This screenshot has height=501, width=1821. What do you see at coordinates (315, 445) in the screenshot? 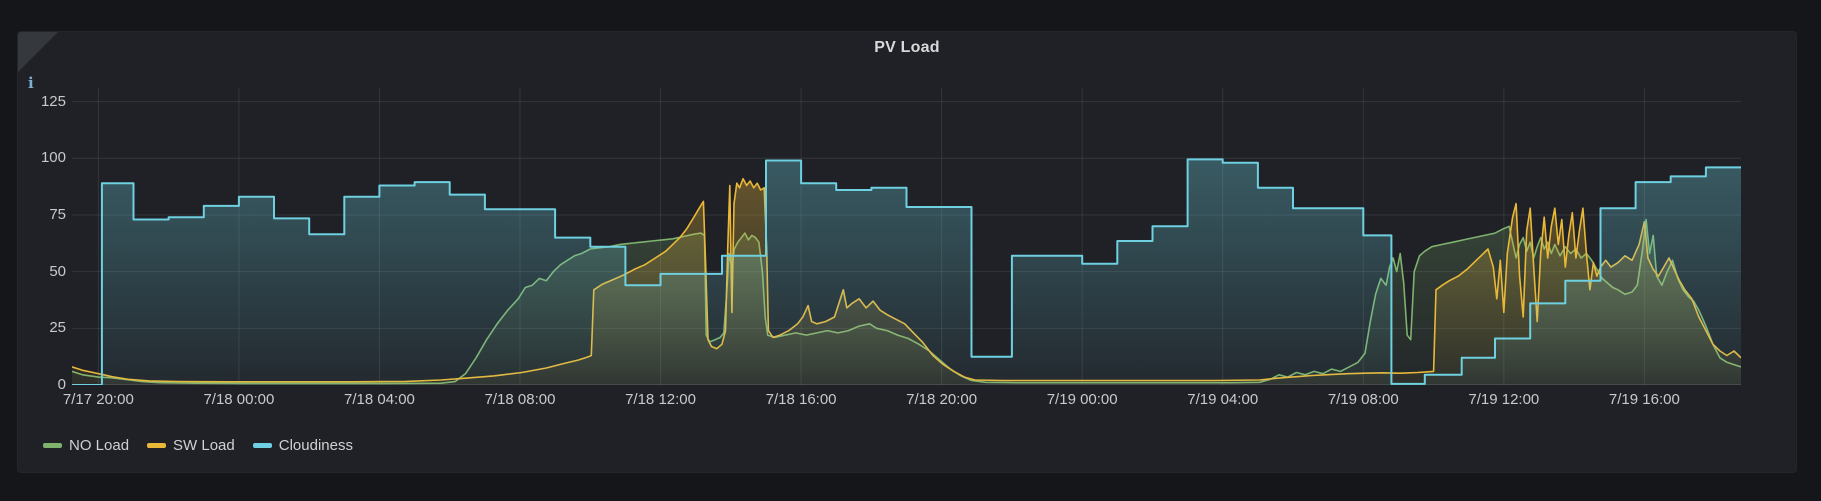
I see `legend-label: Cloudiness` at bounding box center [315, 445].